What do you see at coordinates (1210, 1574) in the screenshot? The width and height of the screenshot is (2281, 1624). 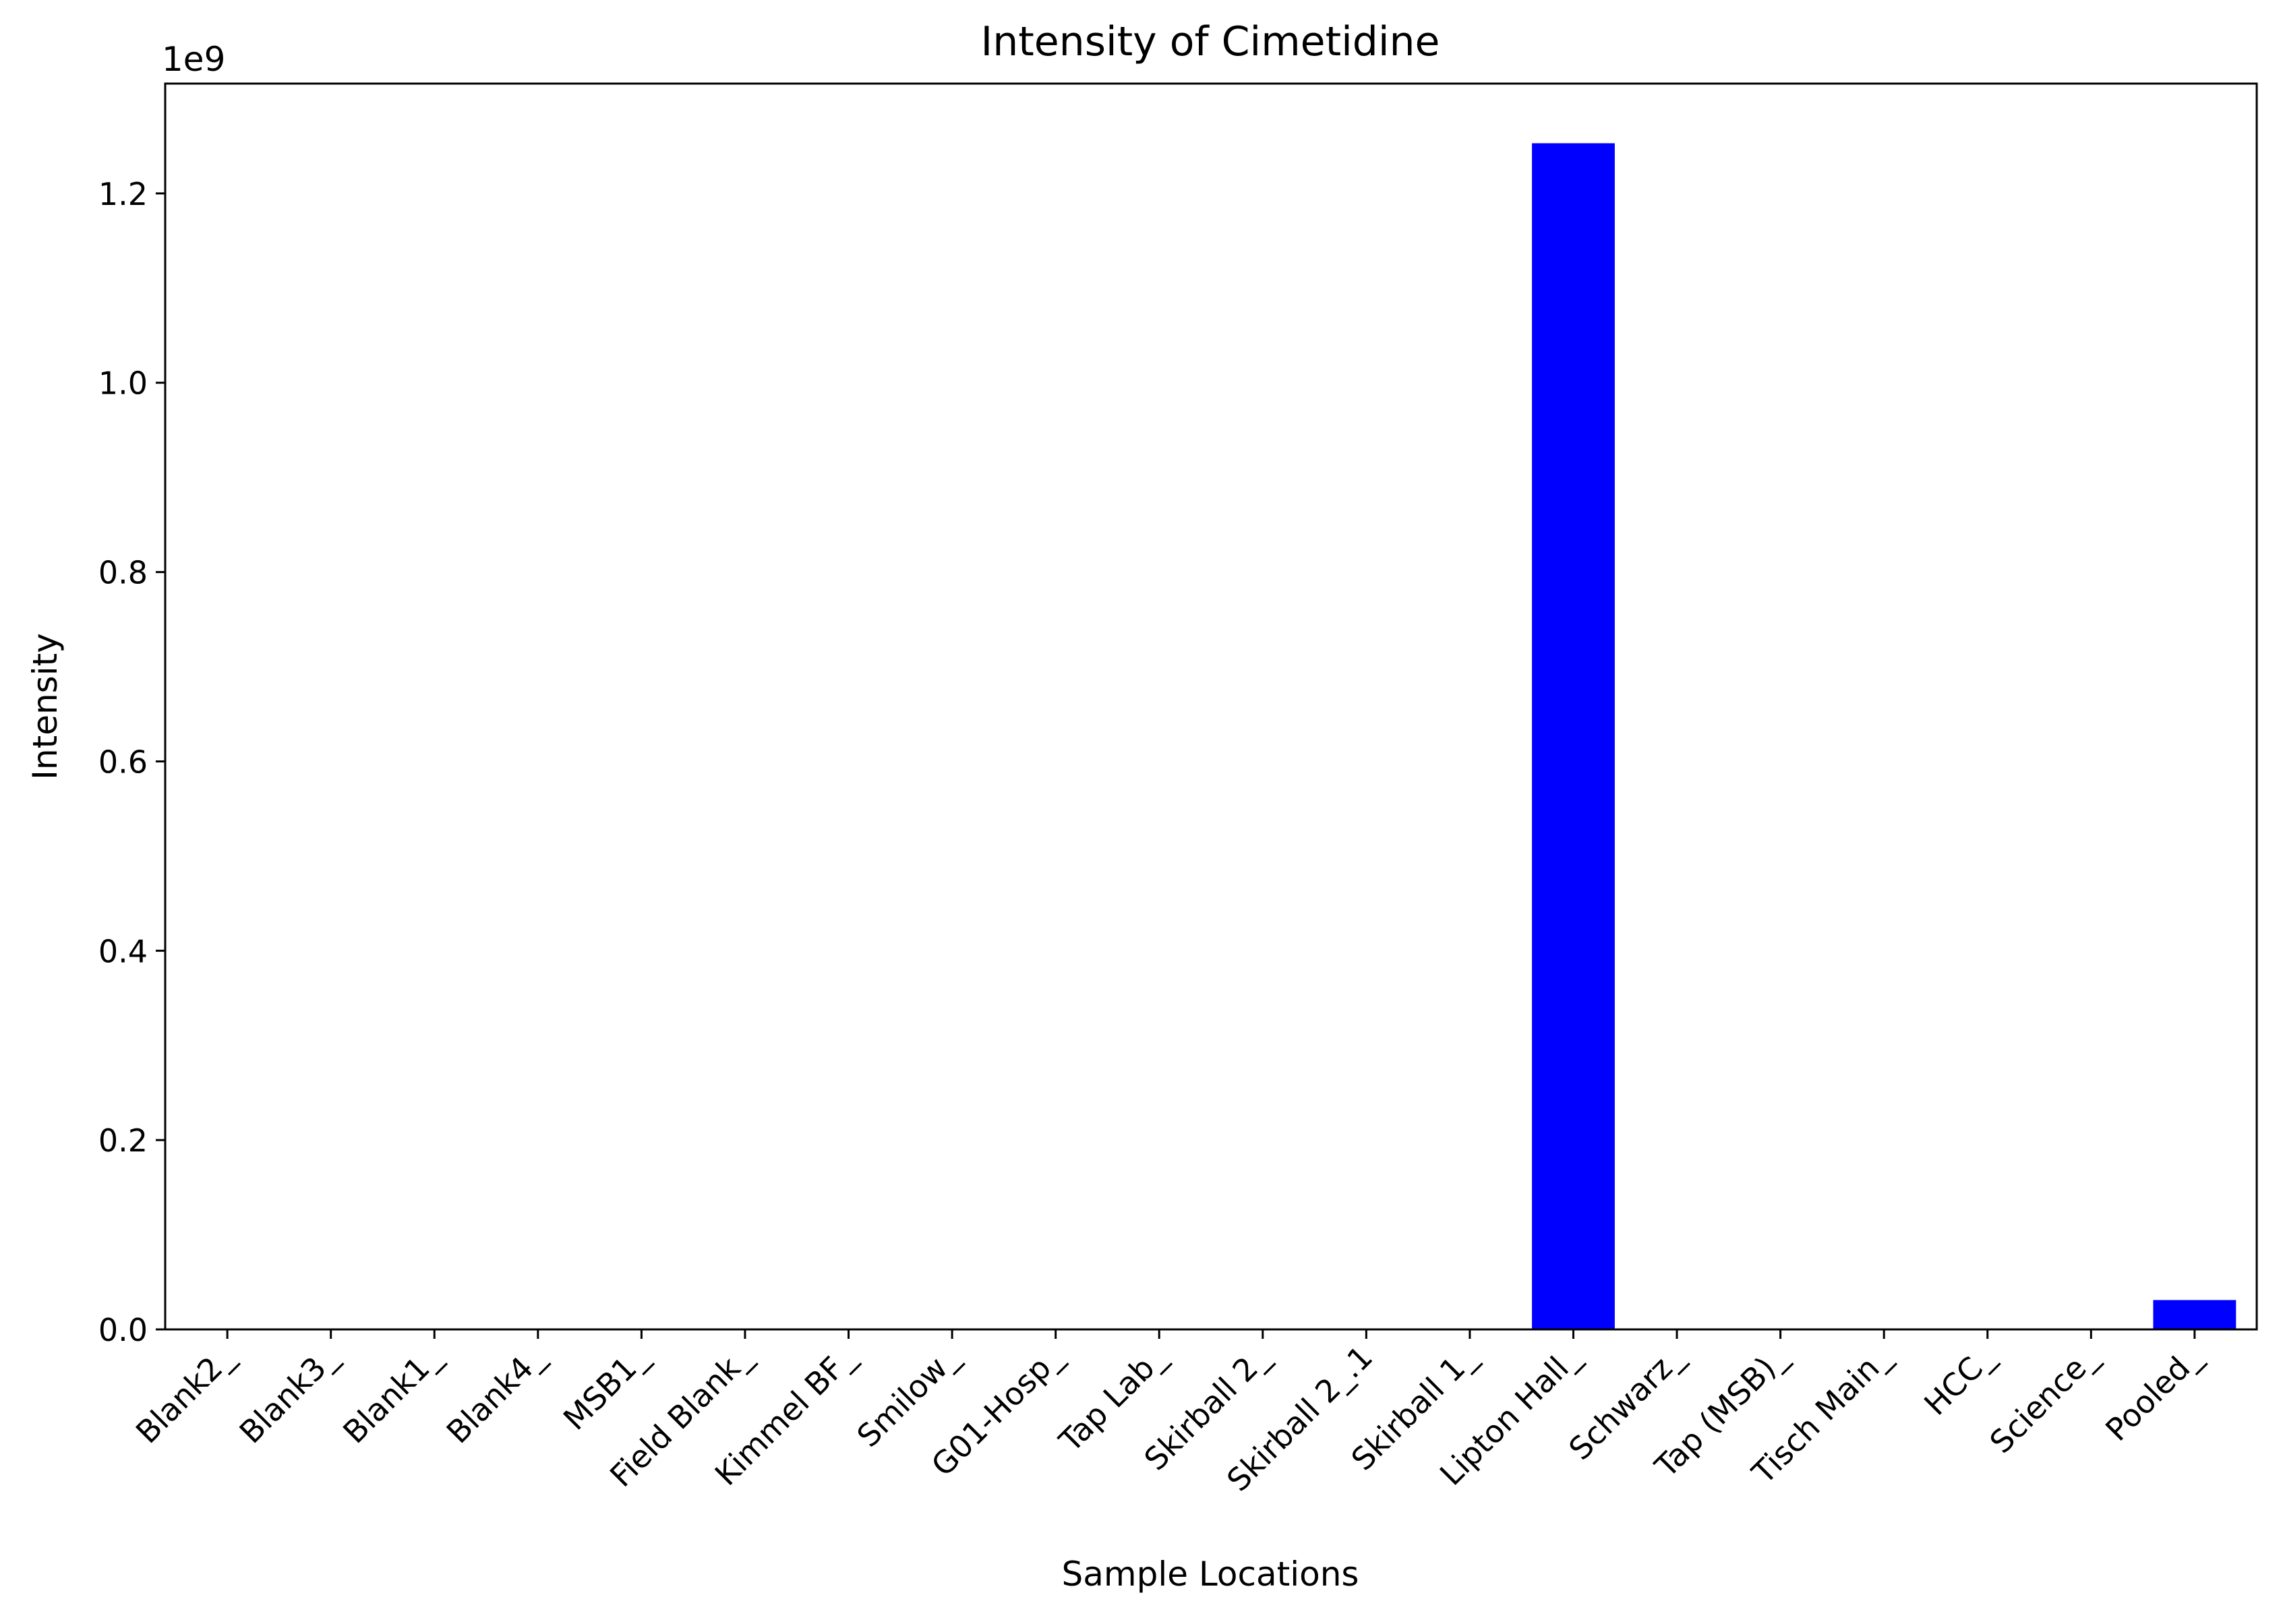 I see `x-axis-label: Sample Locations` at bounding box center [1210, 1574].